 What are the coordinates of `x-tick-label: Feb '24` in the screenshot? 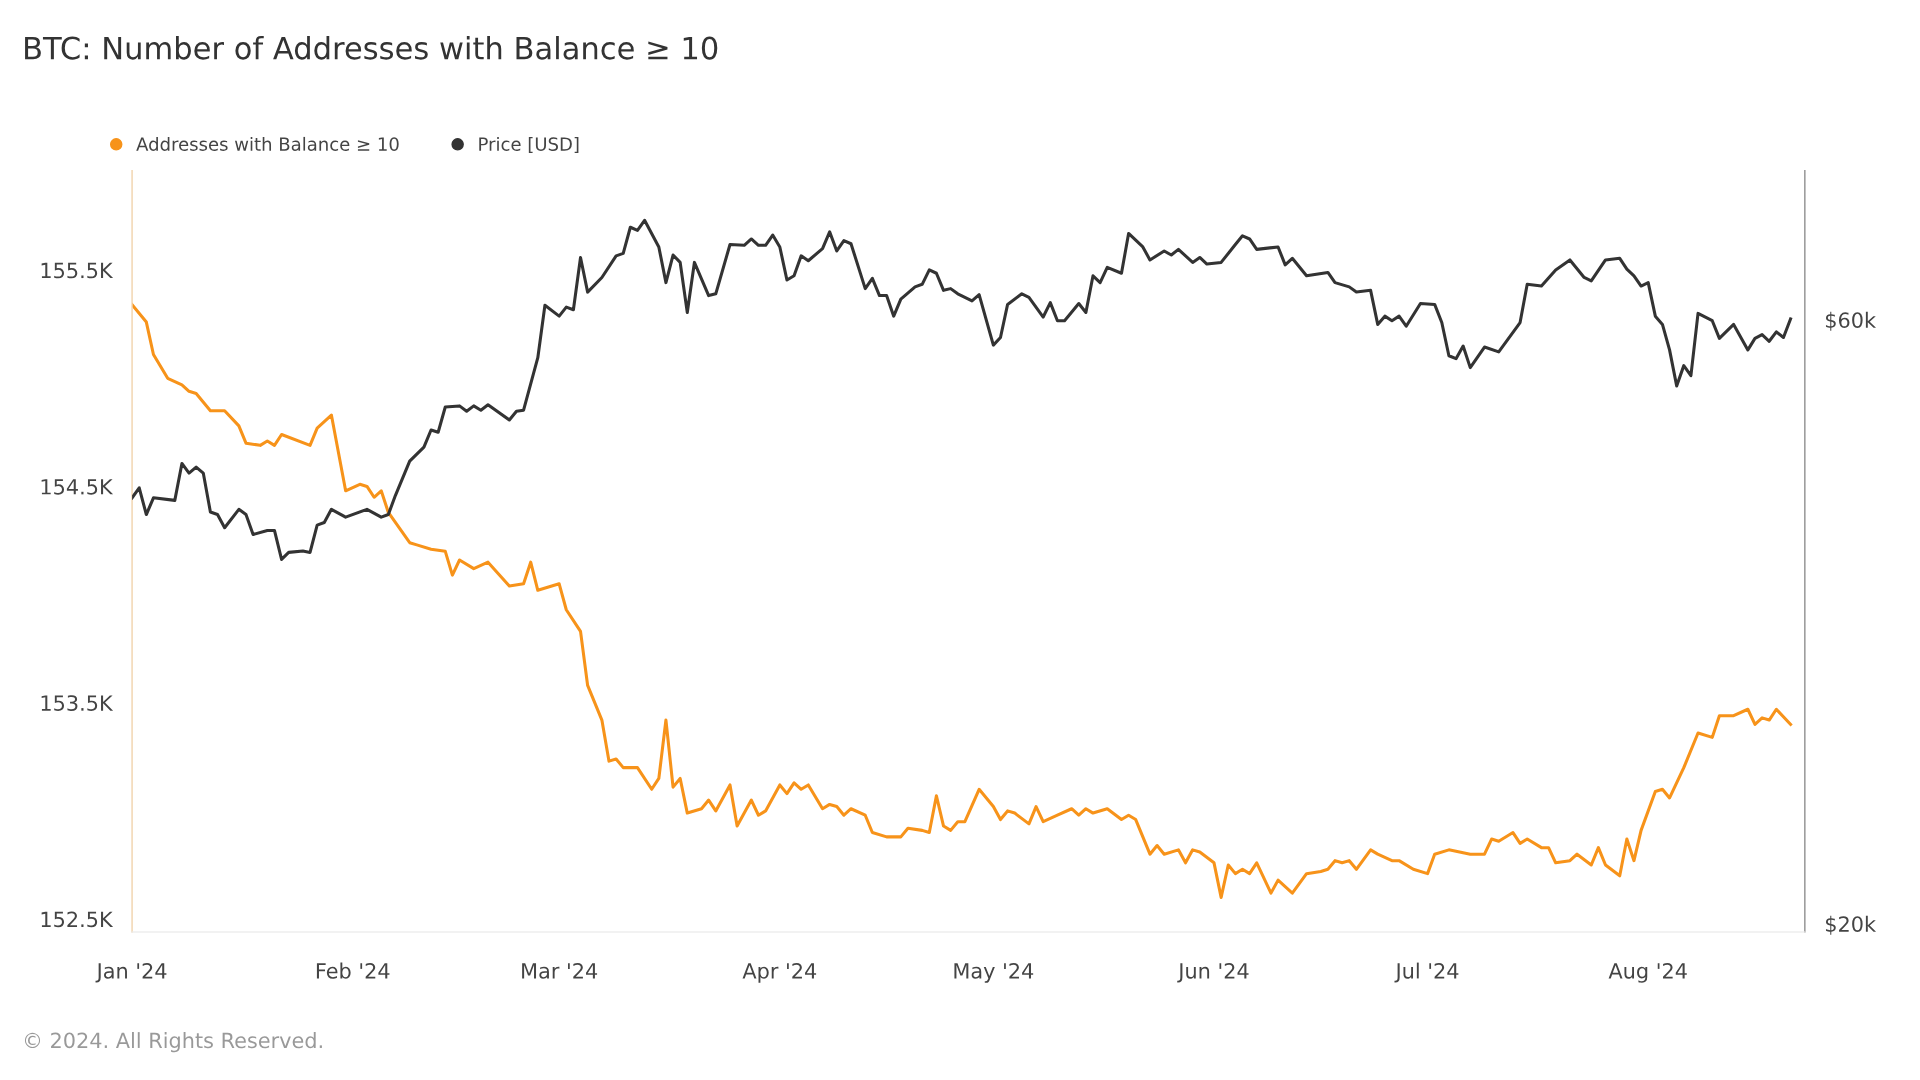 It's located at (353, 970).